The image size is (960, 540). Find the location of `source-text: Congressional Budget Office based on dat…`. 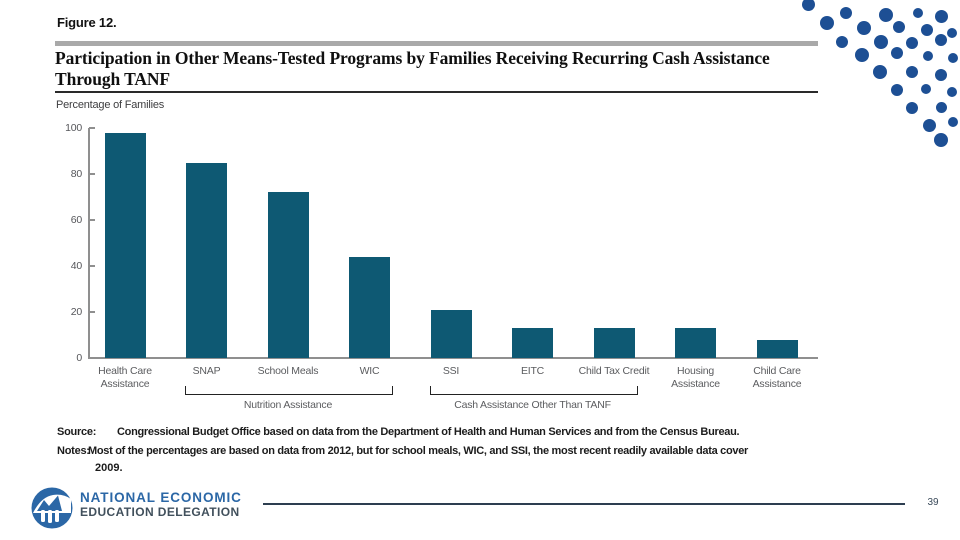

source-text: Congressional Budget Office based on dat… is located at coordinates (428, 432).